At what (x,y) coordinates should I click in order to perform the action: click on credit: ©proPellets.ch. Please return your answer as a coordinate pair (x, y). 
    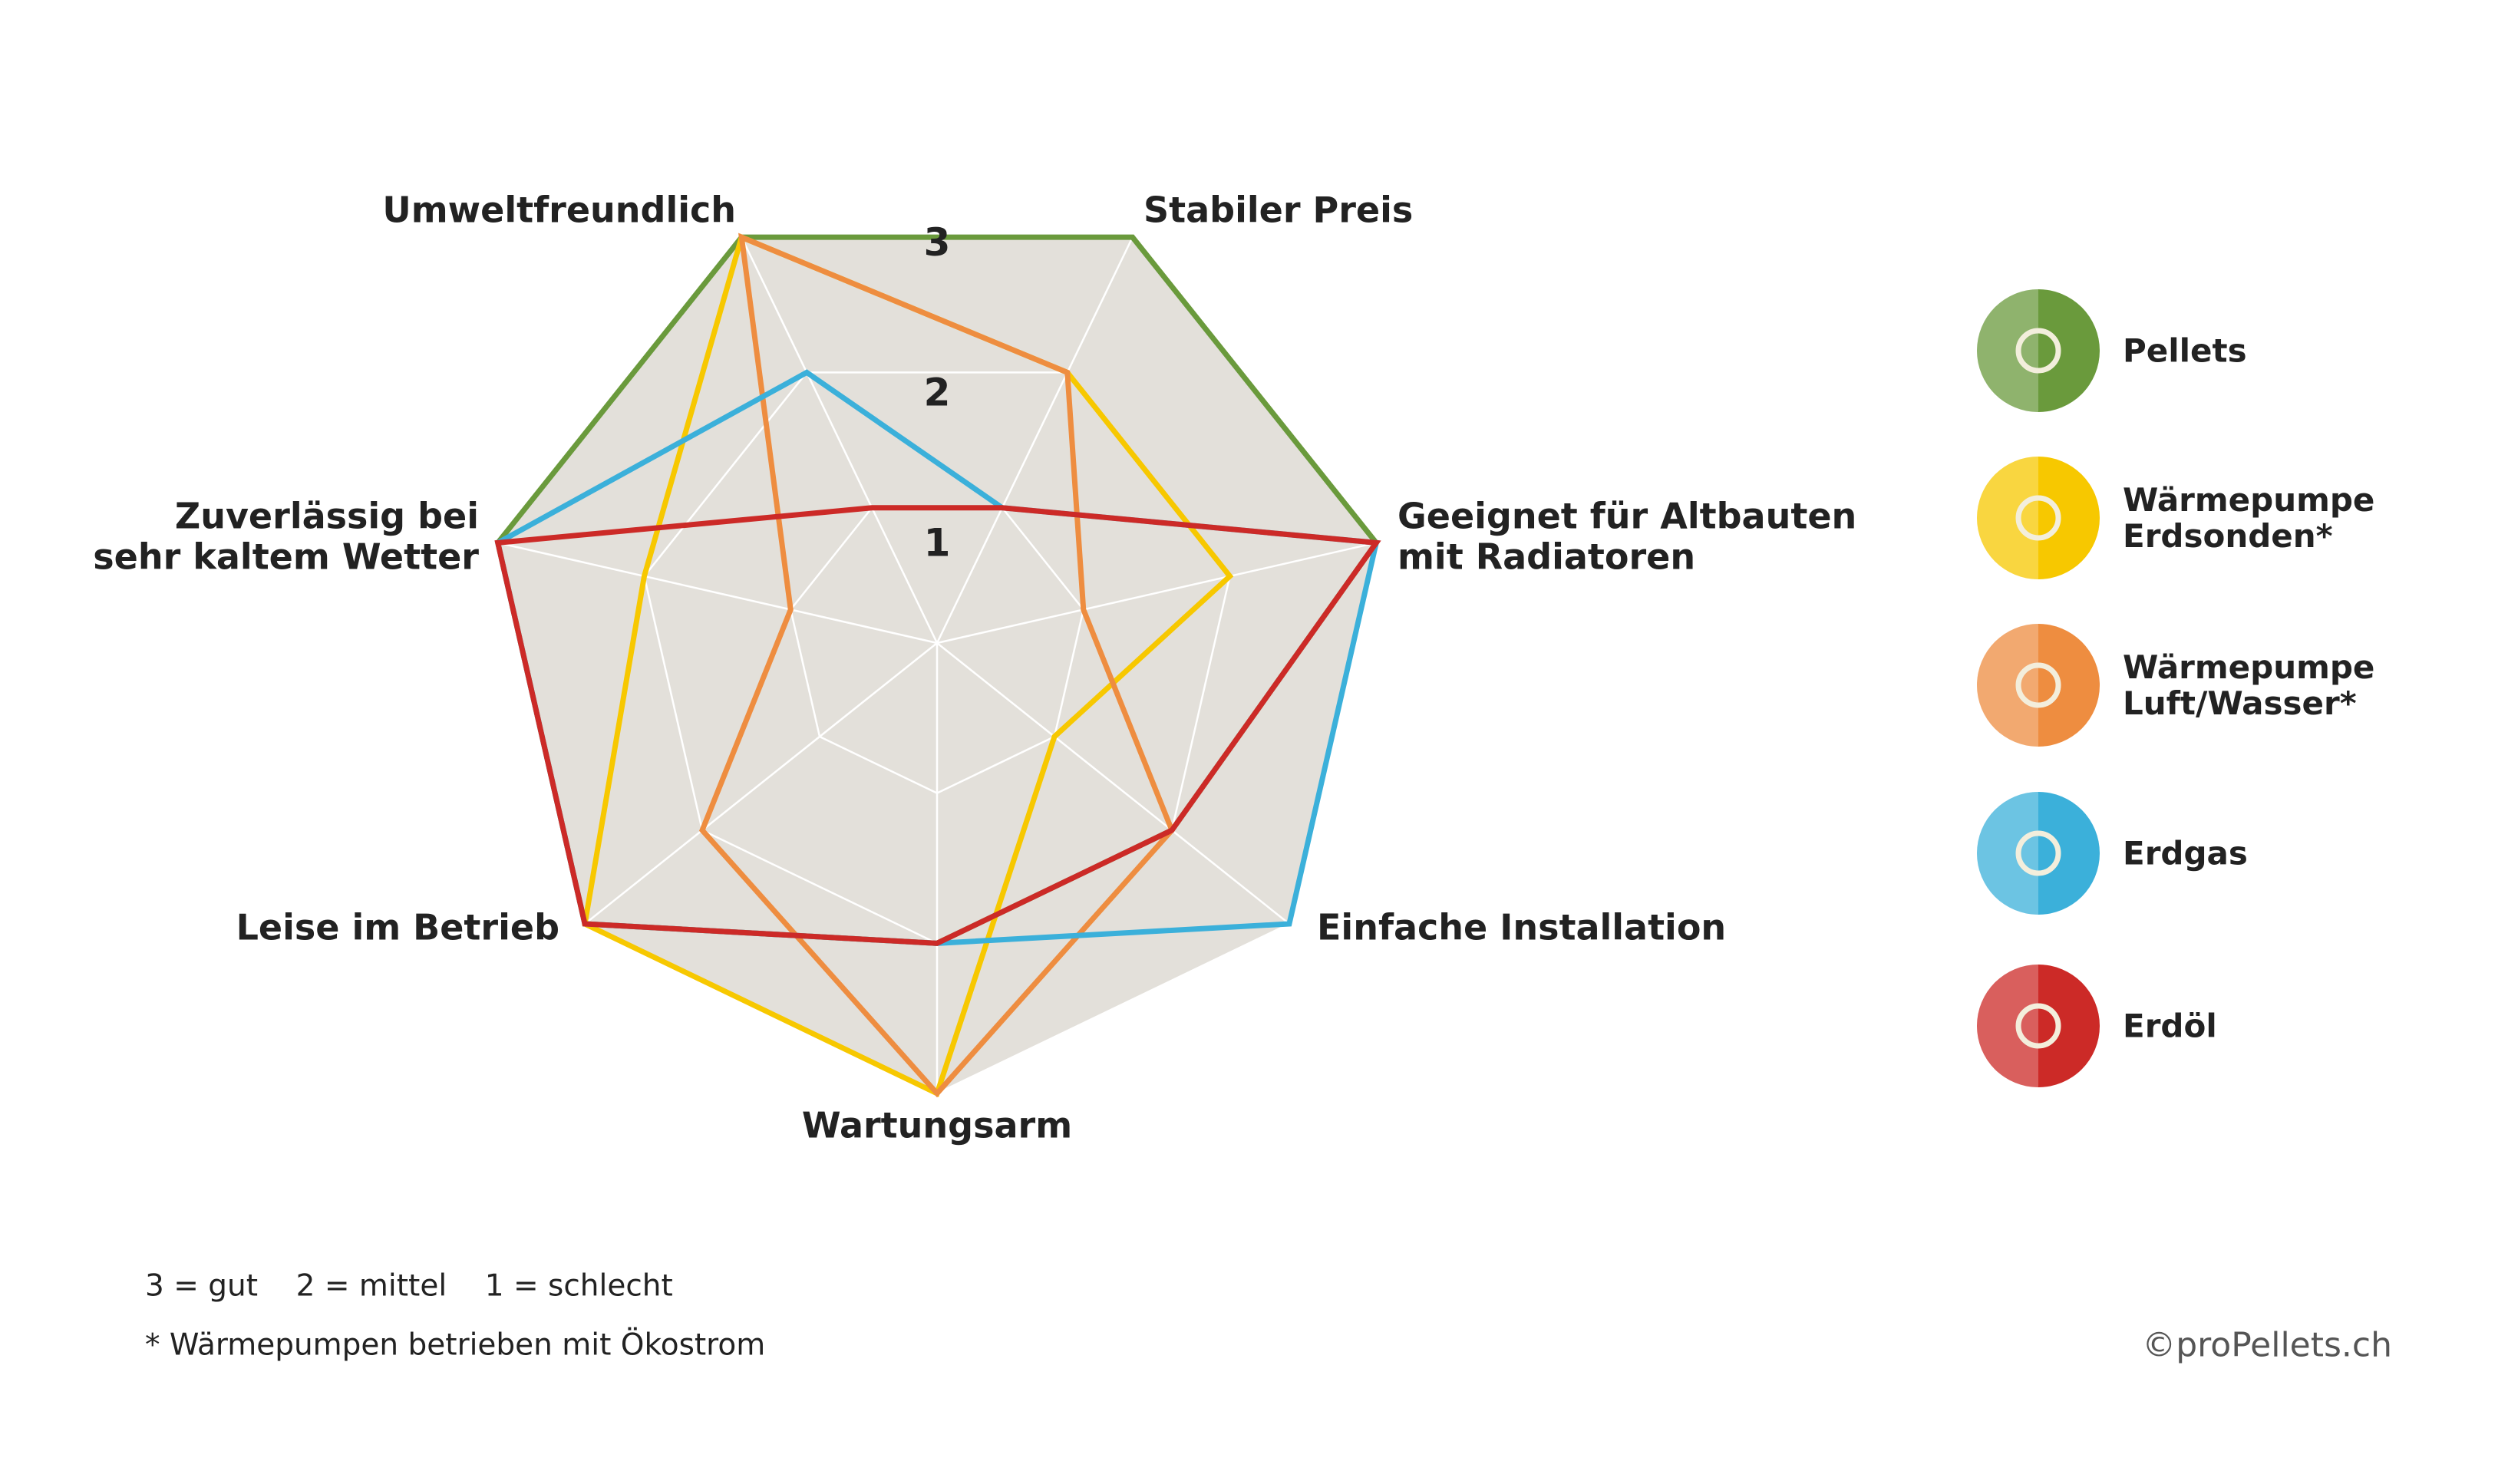
    Looking at the image, I should click on (2267, 1345).